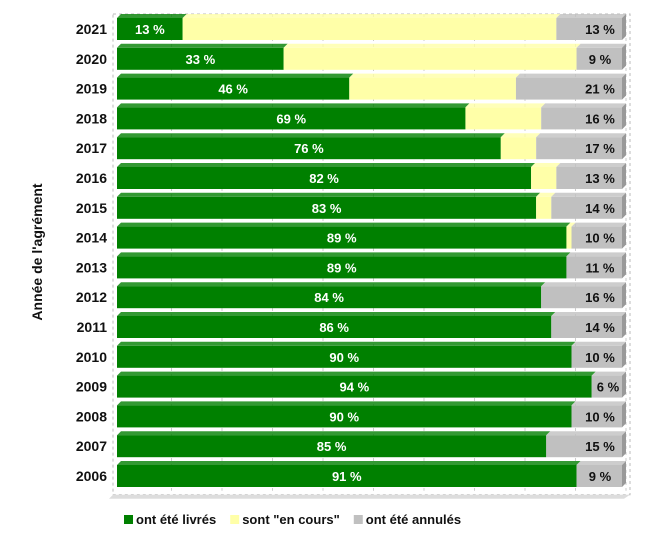 The height and width of the screenshot is (542, 647). What do you see at coordinates (369, 496) in the screenshot?
I see `floor` at bounding box center [369, 496].